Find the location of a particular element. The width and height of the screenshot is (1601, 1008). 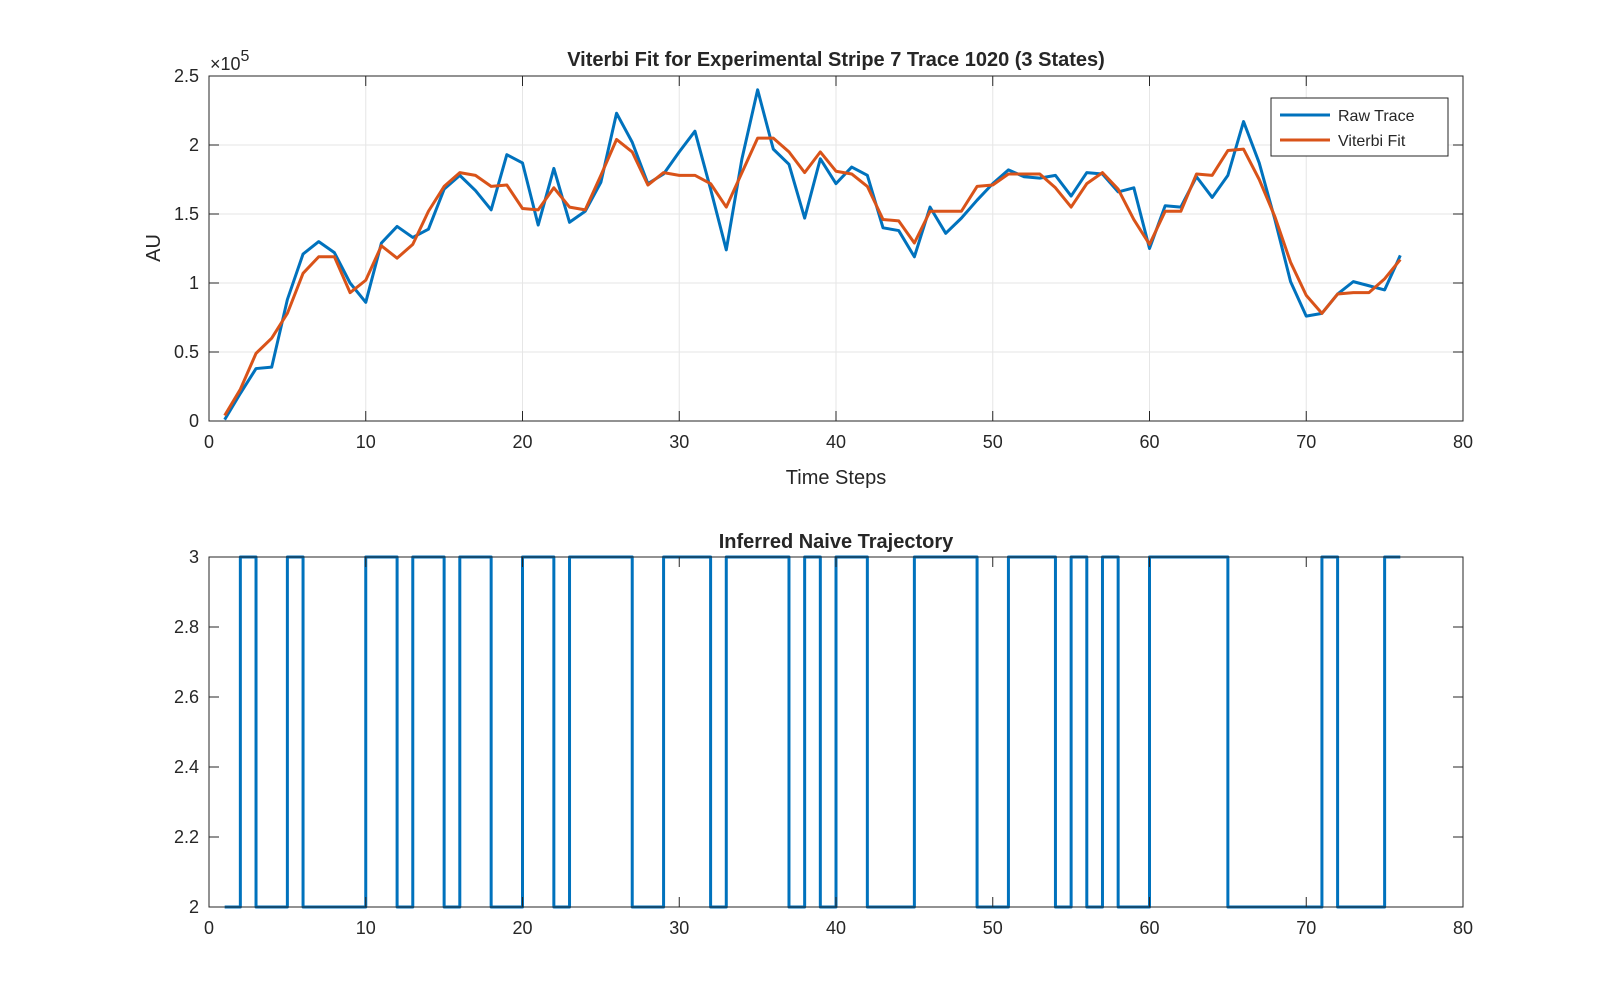

top-x-tick-label: 40 is located at coordinates (836, 442).